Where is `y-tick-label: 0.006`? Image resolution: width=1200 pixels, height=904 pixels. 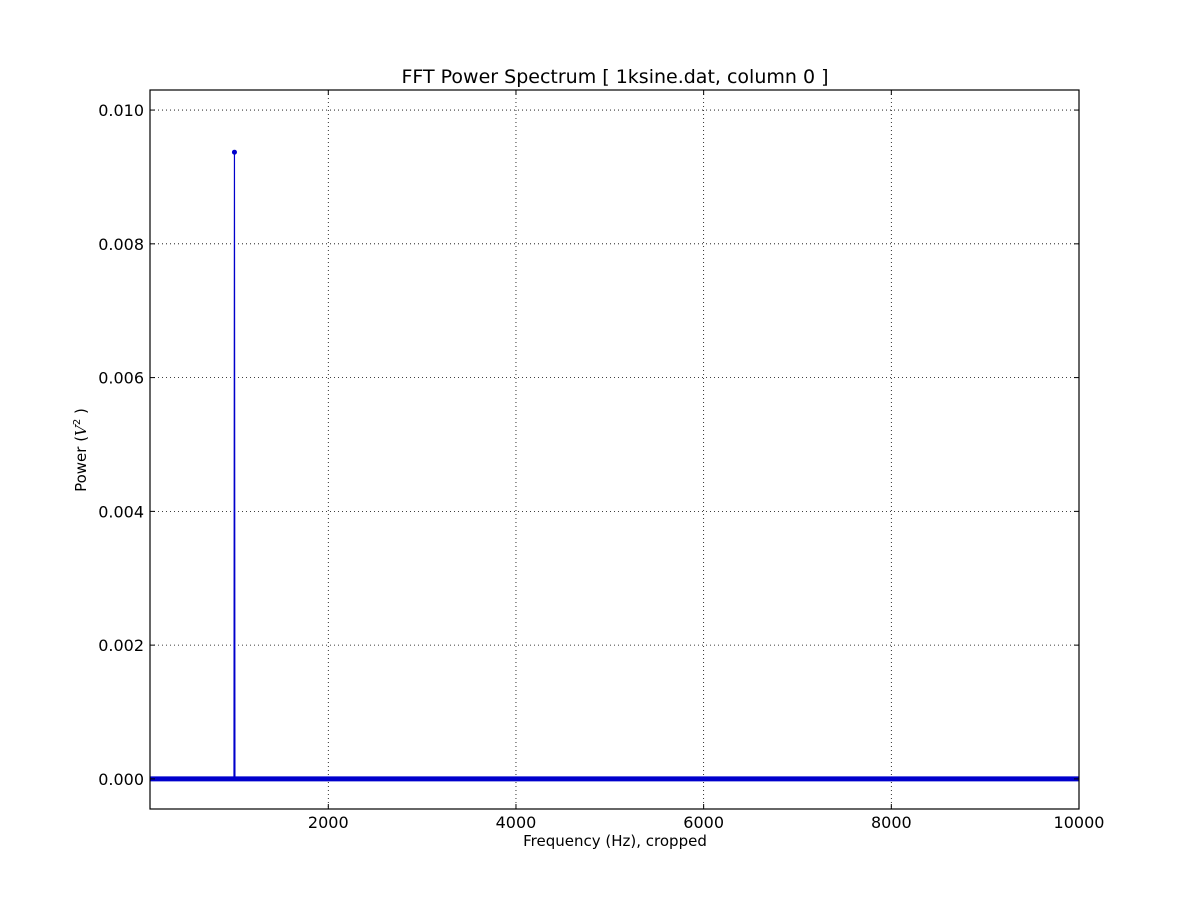
y-tick-label: 0.006 is located at coordinates (121, 378).